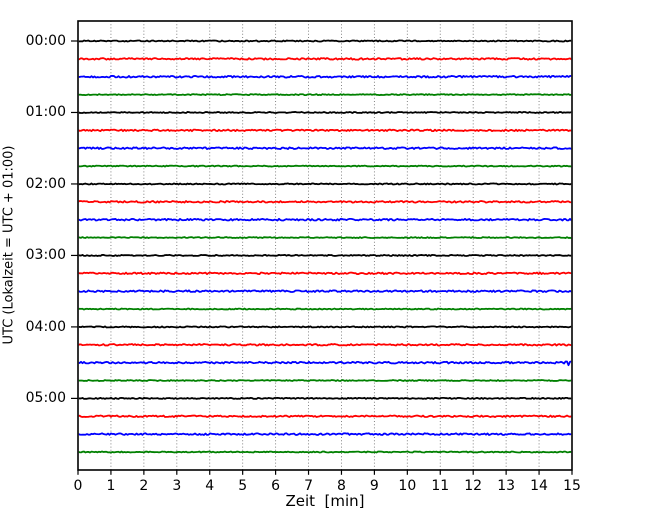 Image resolution: width=650 pixels, height=520 pixels. Describe the element at coordinates (325, 59) in the screenshot. I see `seismogram-trace-00:15` at that location.